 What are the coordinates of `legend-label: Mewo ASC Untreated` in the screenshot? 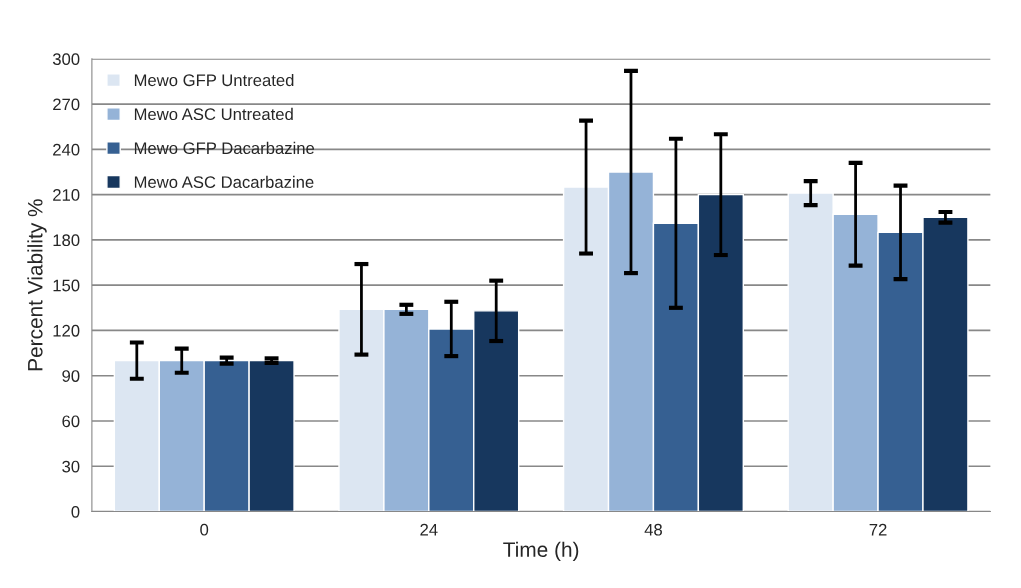 It's located at (213, 114).